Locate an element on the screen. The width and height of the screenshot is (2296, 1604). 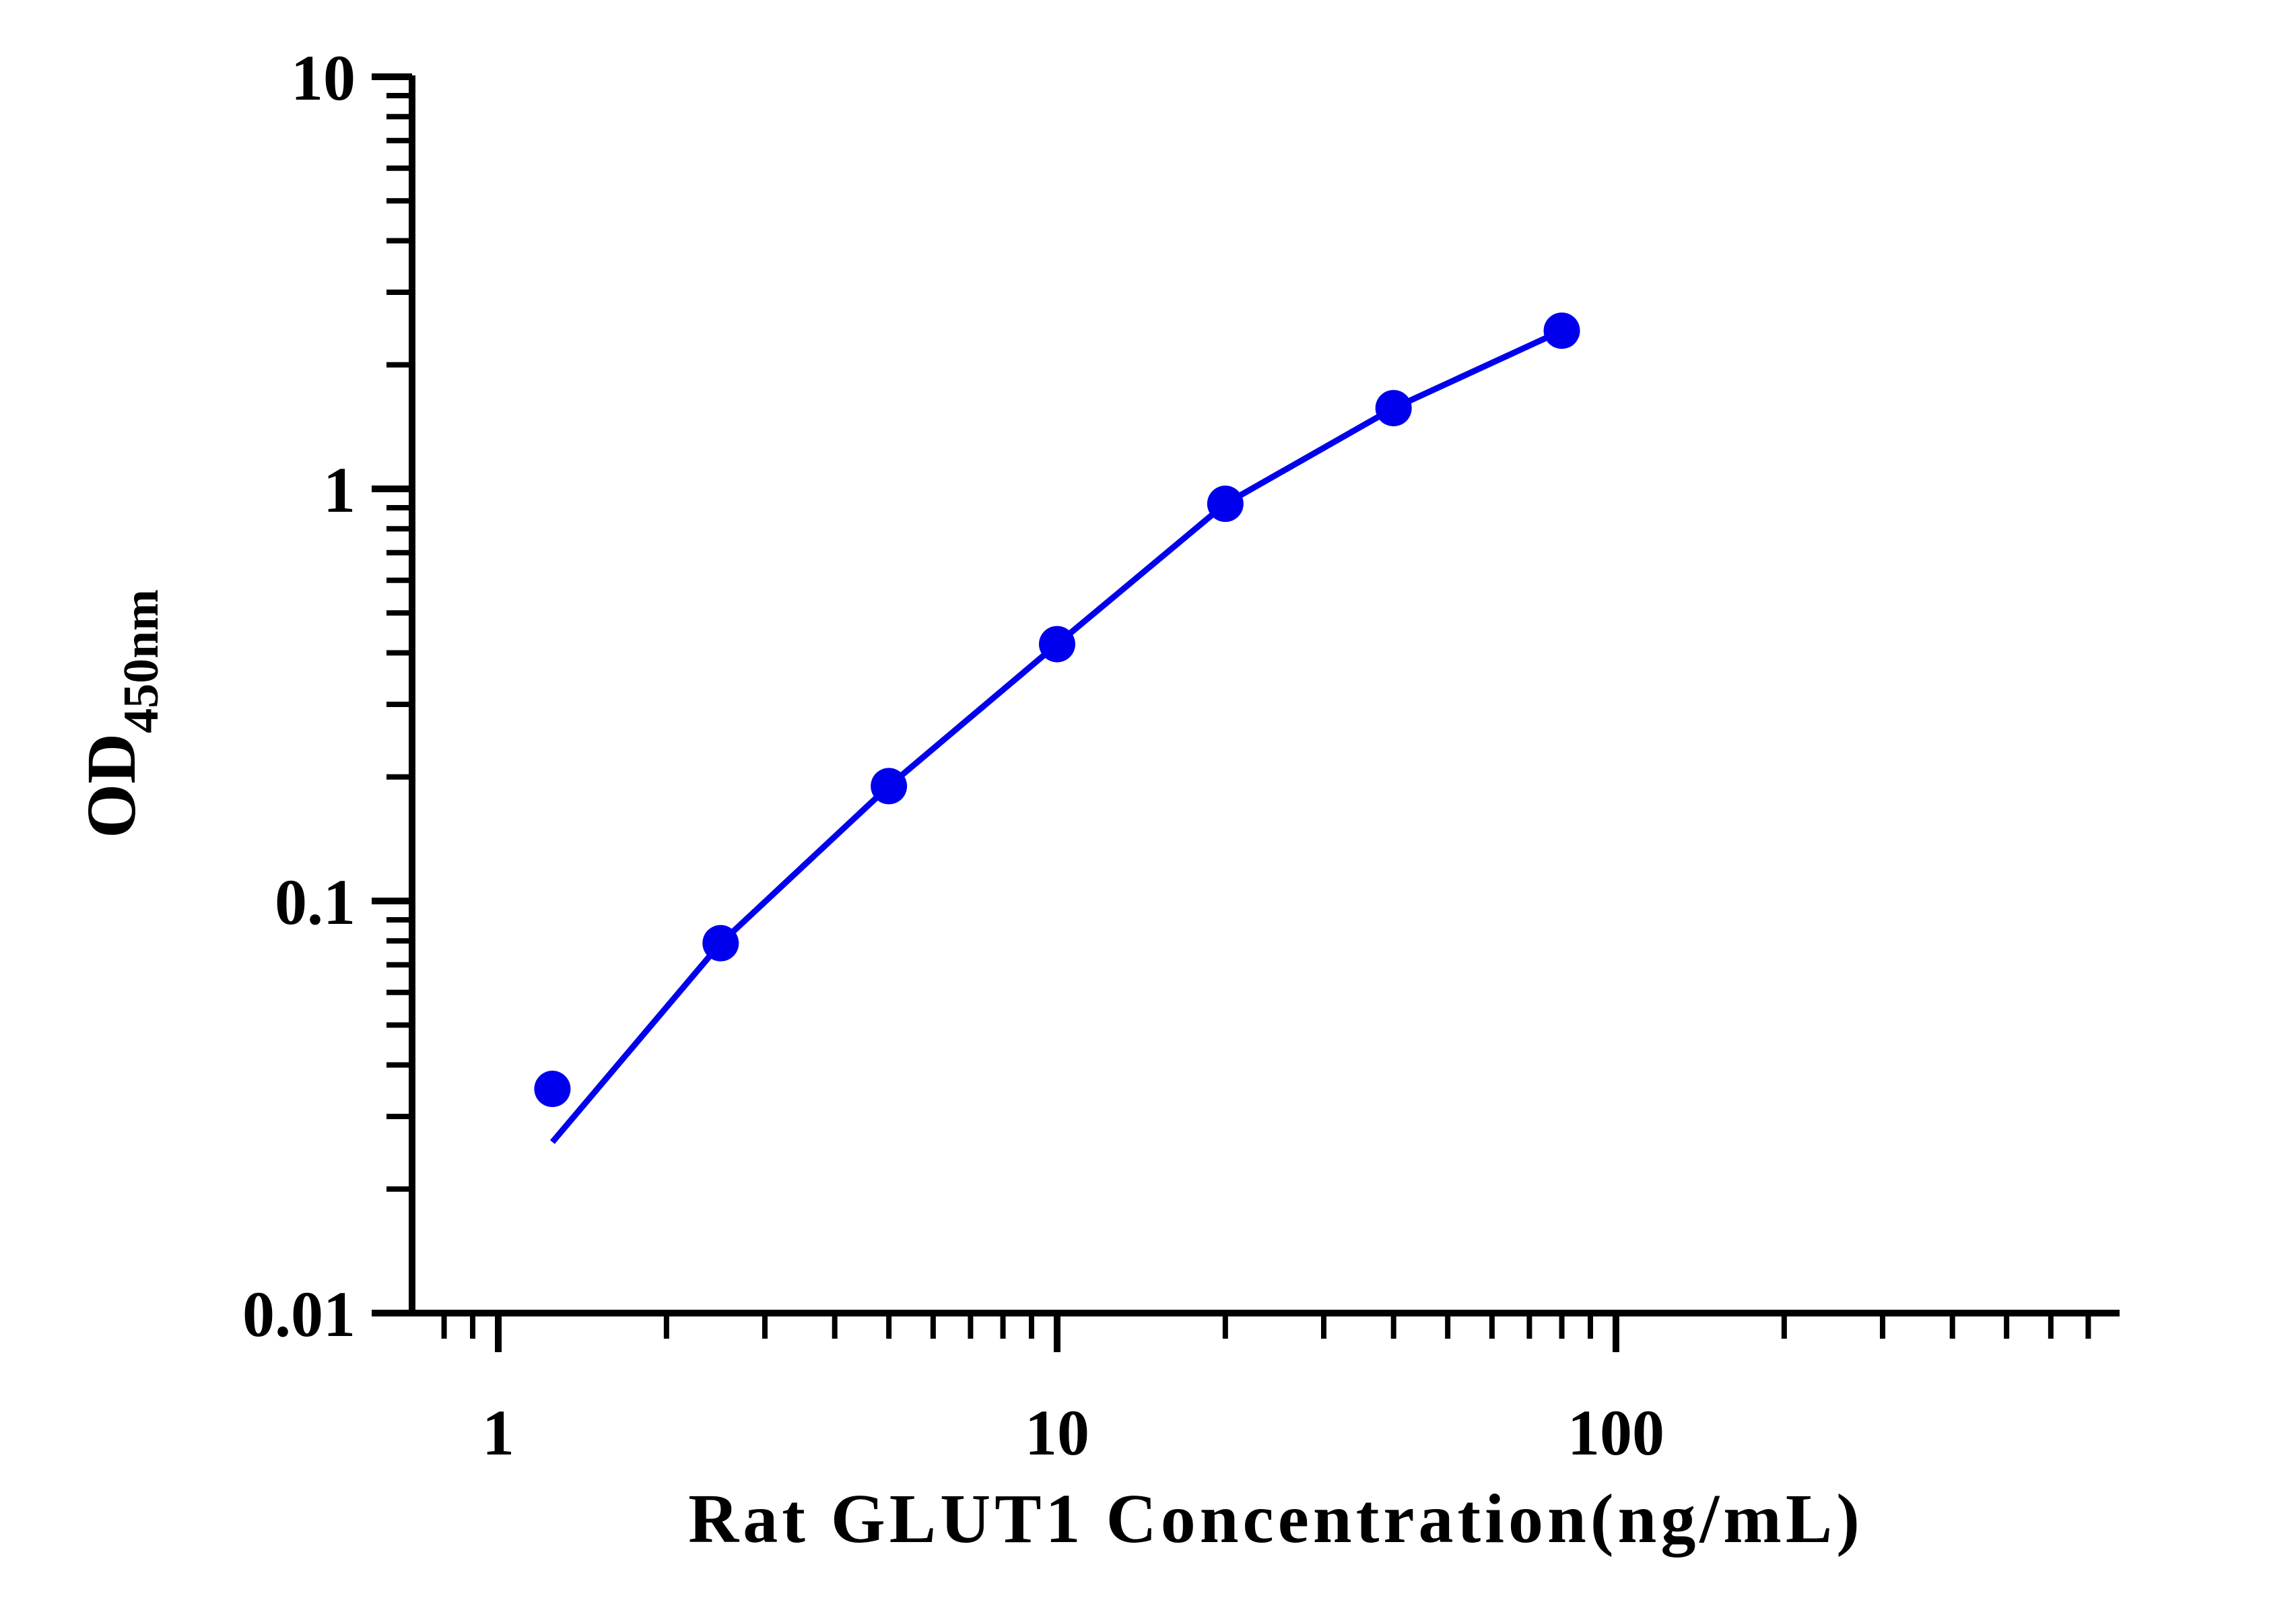
y-axis-title: OD450nm is located at coordinates (121, 714).